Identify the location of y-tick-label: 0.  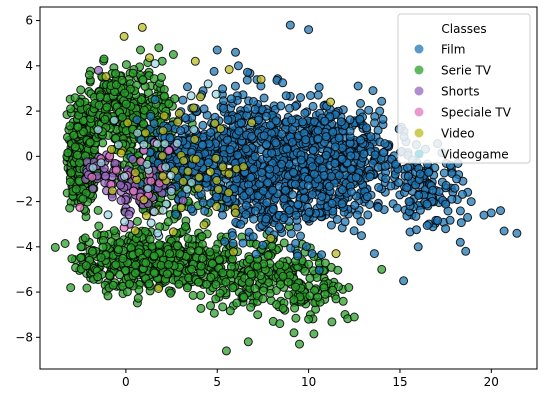
(29, 156).